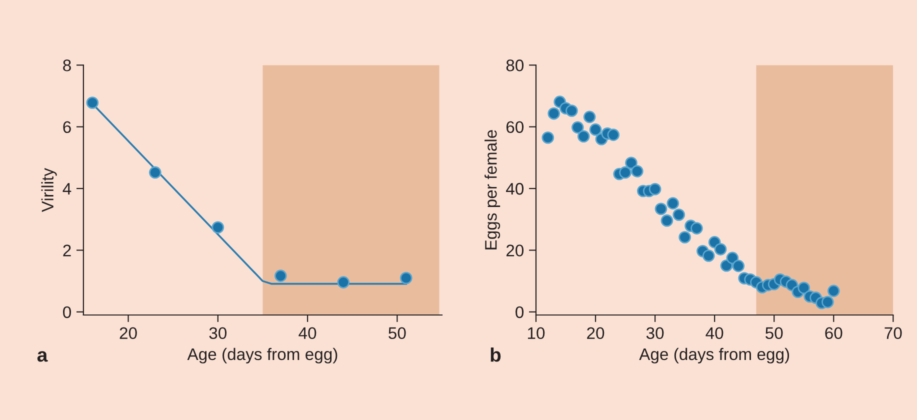  What do you see at coordinates (49, 190) in the screenshot?
I see `y-axis-title: Virility` at bounding box center [49, 190].